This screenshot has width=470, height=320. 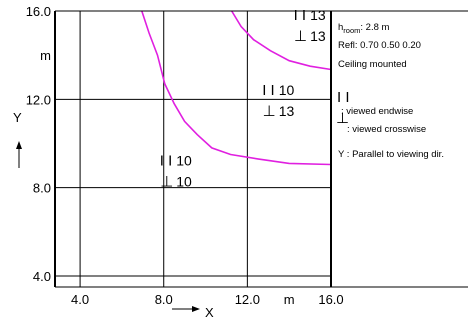 I want to click on x-tick-label-2: 12.0, so click(x=247, y=299).